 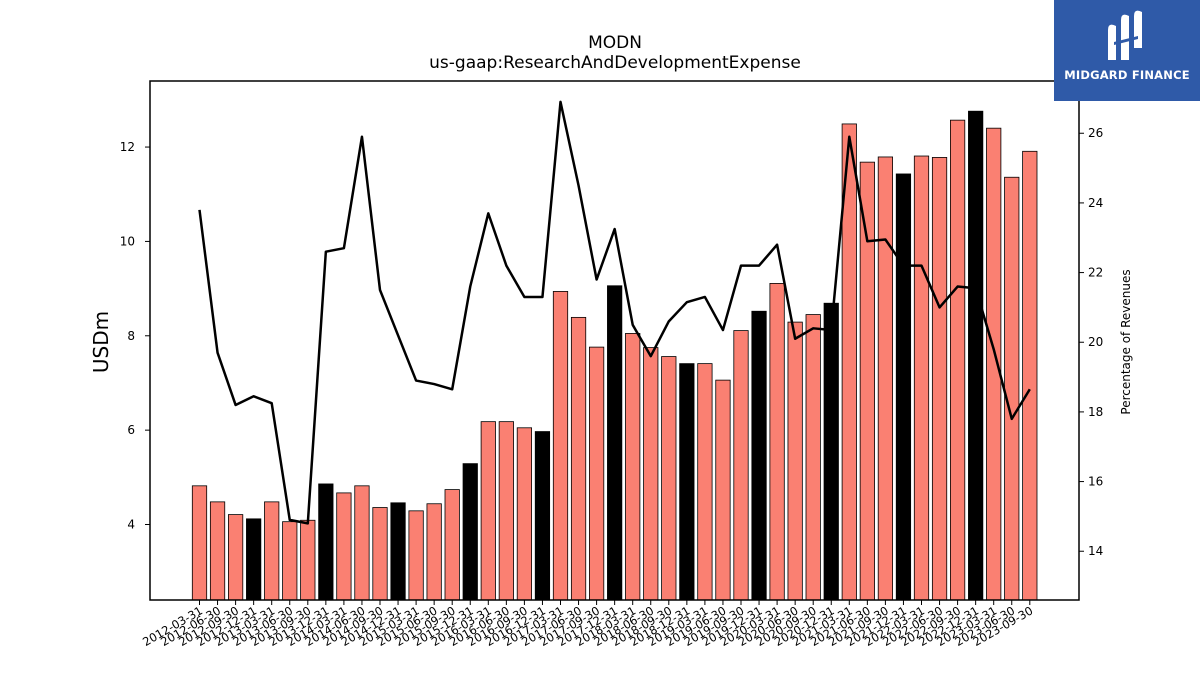 What do you see at coordinates (1095, 273) in the screenshot?
I see `y-tick-label-right: 22` at bounding box center [1095, 273].